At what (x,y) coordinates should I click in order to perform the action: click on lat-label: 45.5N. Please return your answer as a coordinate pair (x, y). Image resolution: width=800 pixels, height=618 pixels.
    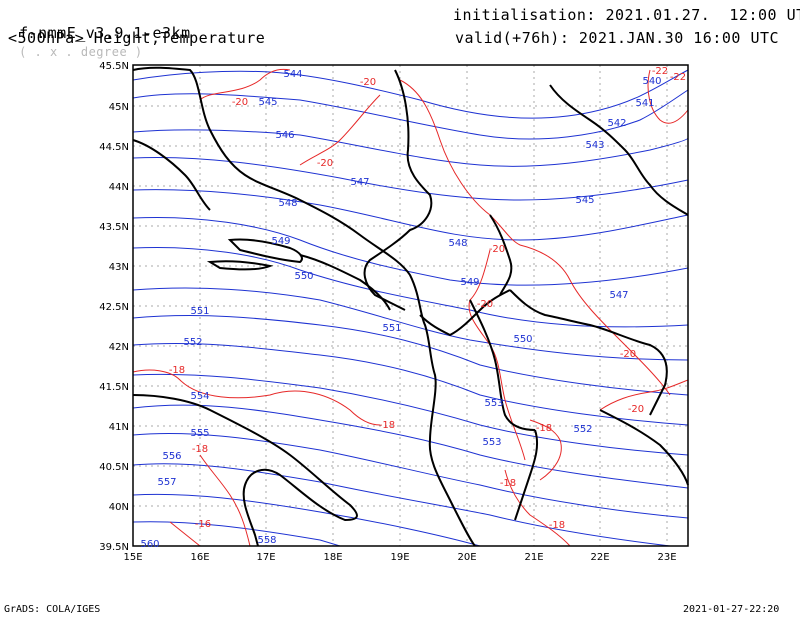
    Looking at the image, I should click on (114, 66).